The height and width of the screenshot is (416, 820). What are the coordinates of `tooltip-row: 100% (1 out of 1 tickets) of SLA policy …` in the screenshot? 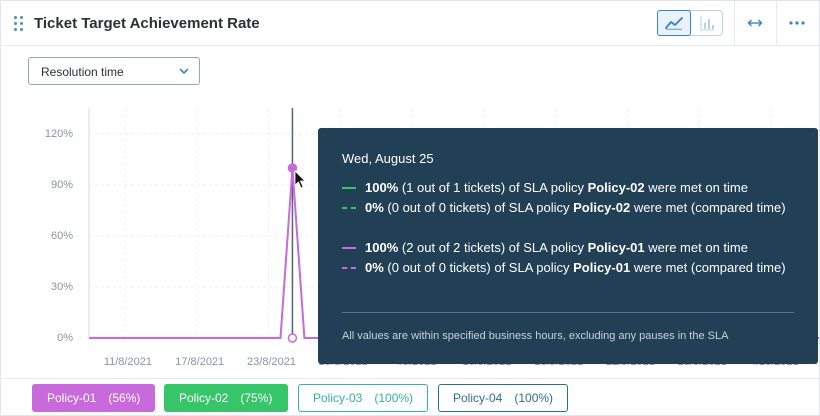 It's located at (567, 188).